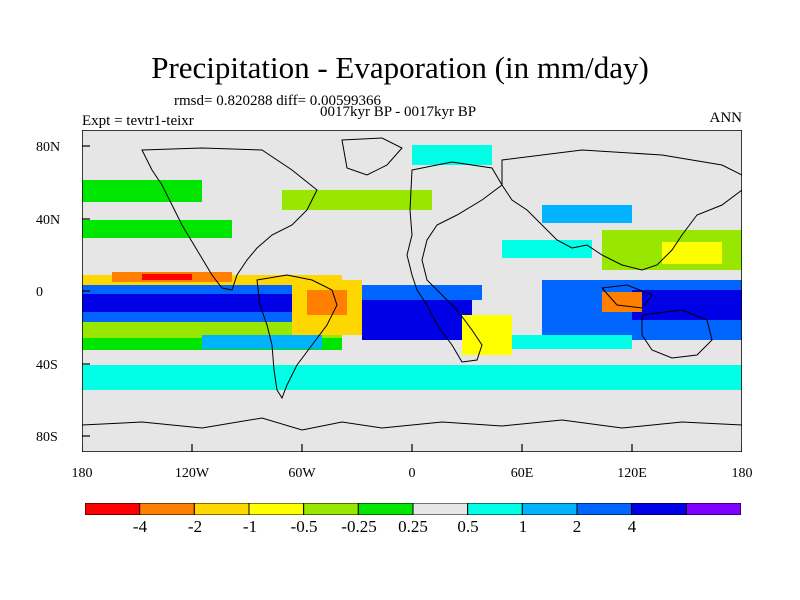 The height and width of the screenshot is (600, 800). What do you see at coordinates (278, 101) in the screenshot?
I see `stats-text: rmsd= 0.820288 diff= 0.00599366` at bounding box center [278, 101].